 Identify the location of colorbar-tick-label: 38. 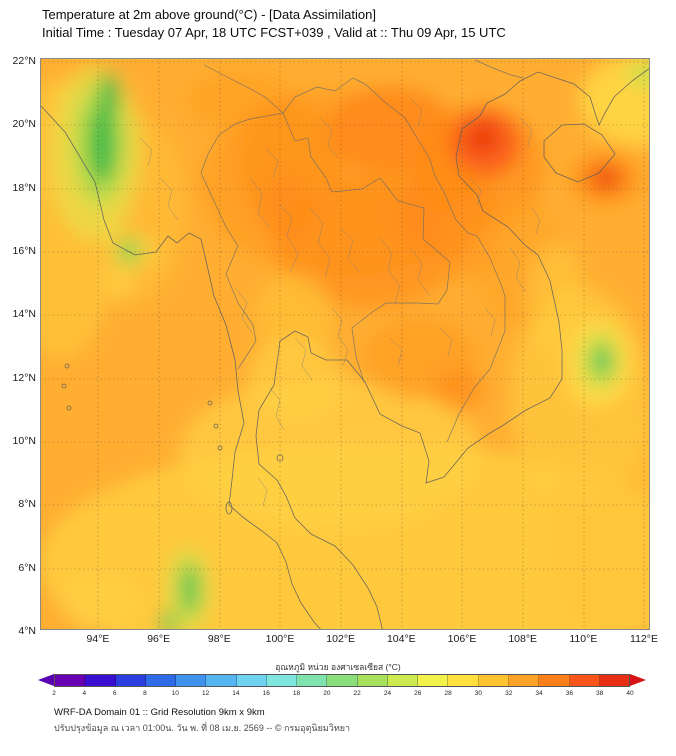
(600, 693).